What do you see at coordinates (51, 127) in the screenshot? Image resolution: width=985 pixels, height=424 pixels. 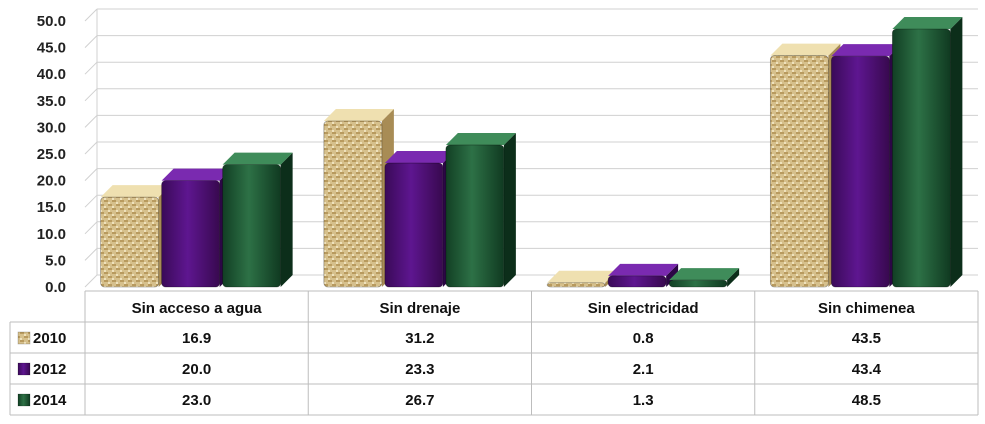 I see `y-tick-label: 30.0` at bounding box center [51, 127].